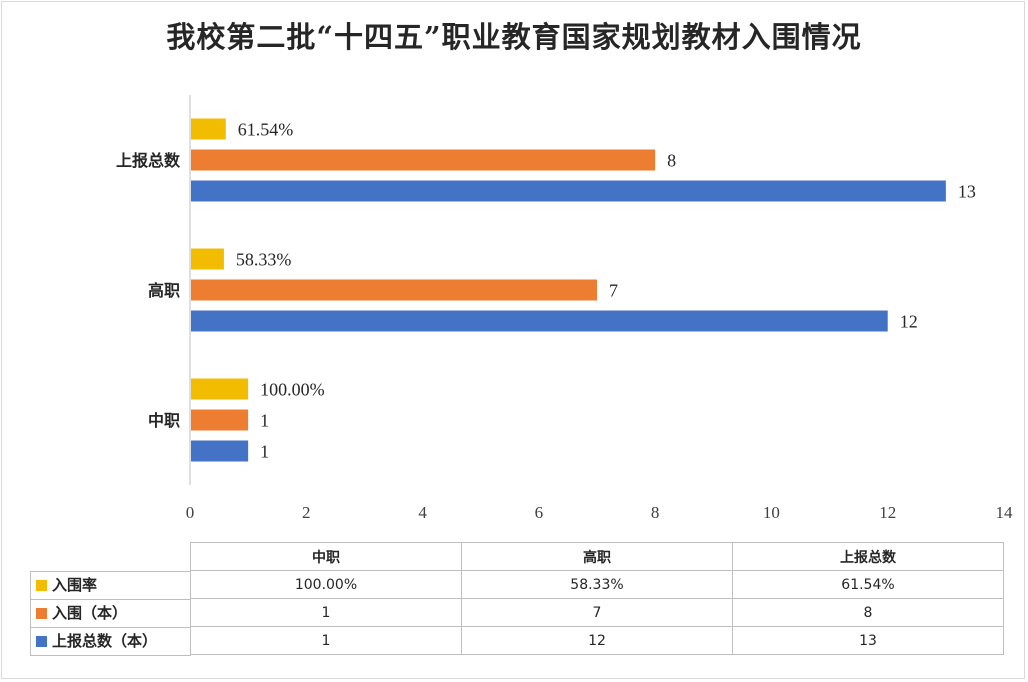 The width and height of the screenshot is (1028, 682). I want to click on table-header-cell: 高职, so click(597, 556).